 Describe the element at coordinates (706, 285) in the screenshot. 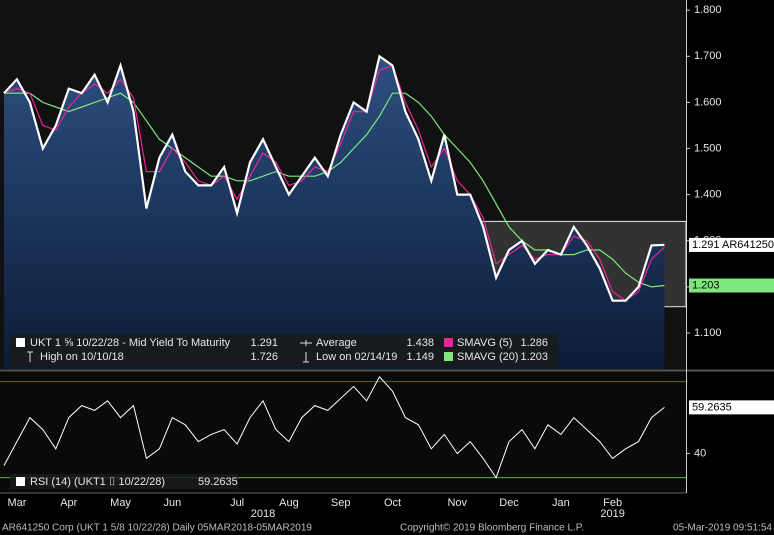

I see `value-tag-label: 1.203` at that location.